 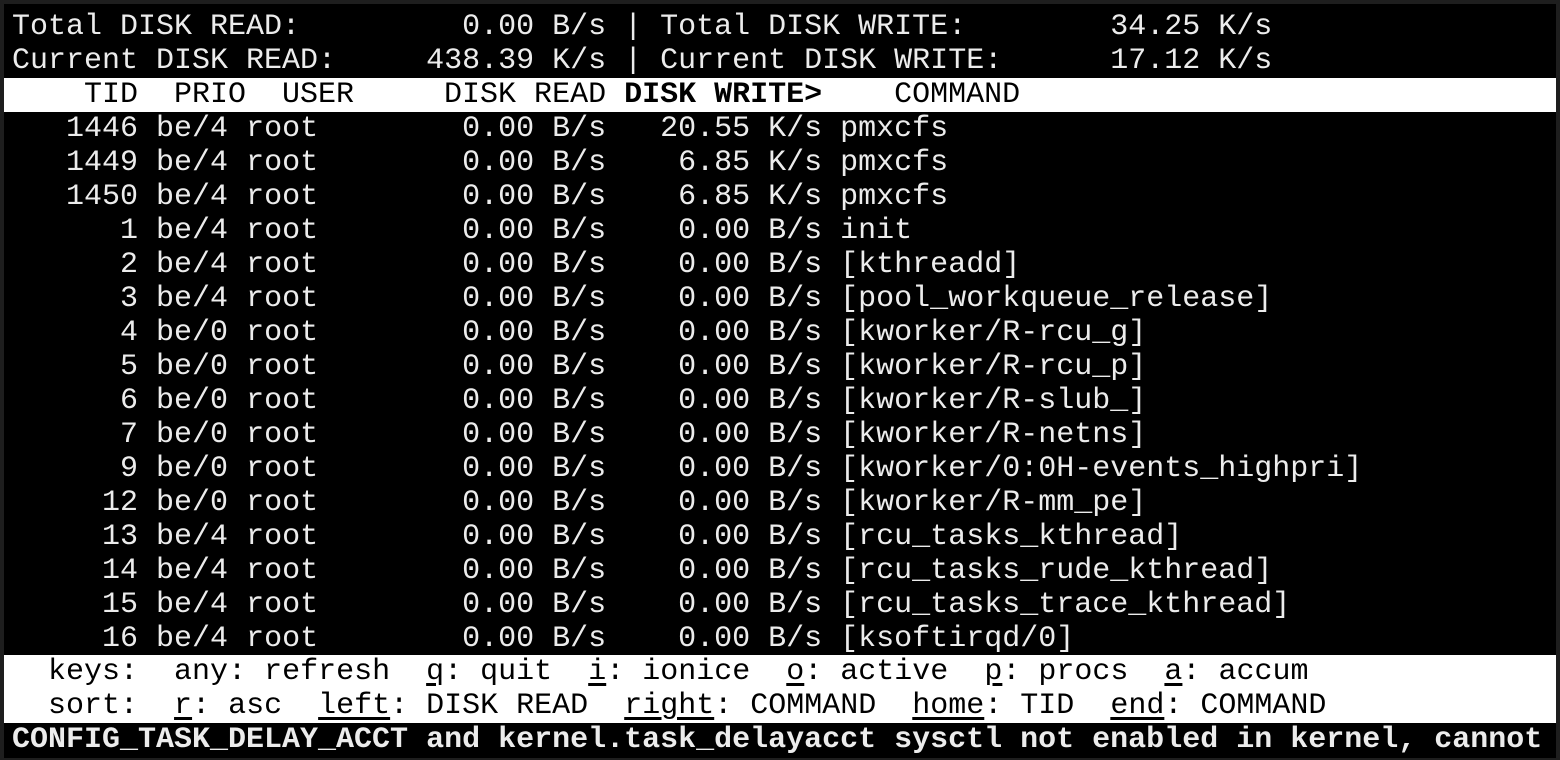 I want to click on help-label: sort:, so click(x=93, y=706).